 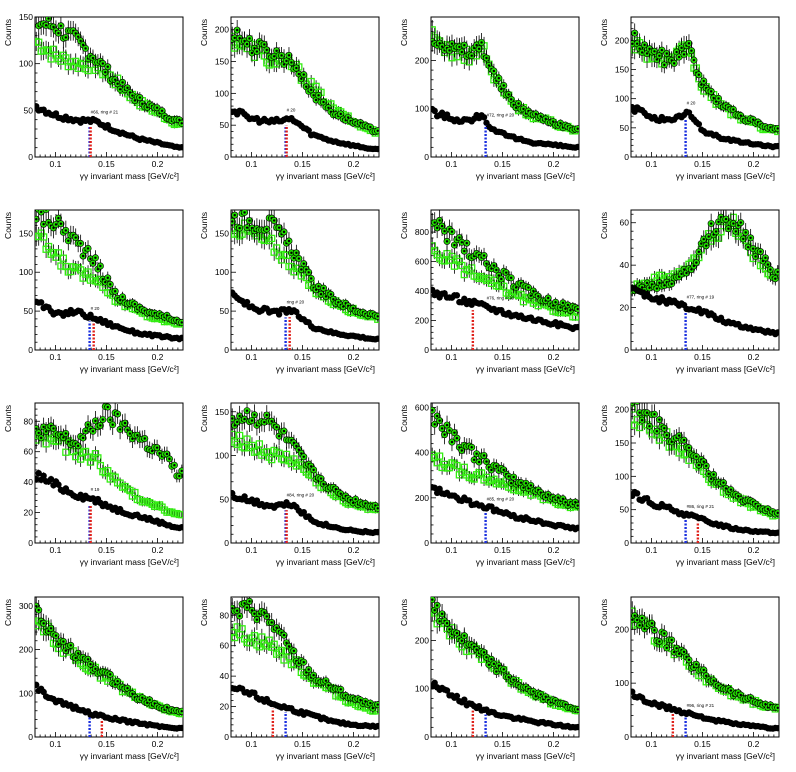 What do you see at coordinates (204, 32) in the screenshot?
I see `y-axis-label: Counts` at bounding box center [204, 32].